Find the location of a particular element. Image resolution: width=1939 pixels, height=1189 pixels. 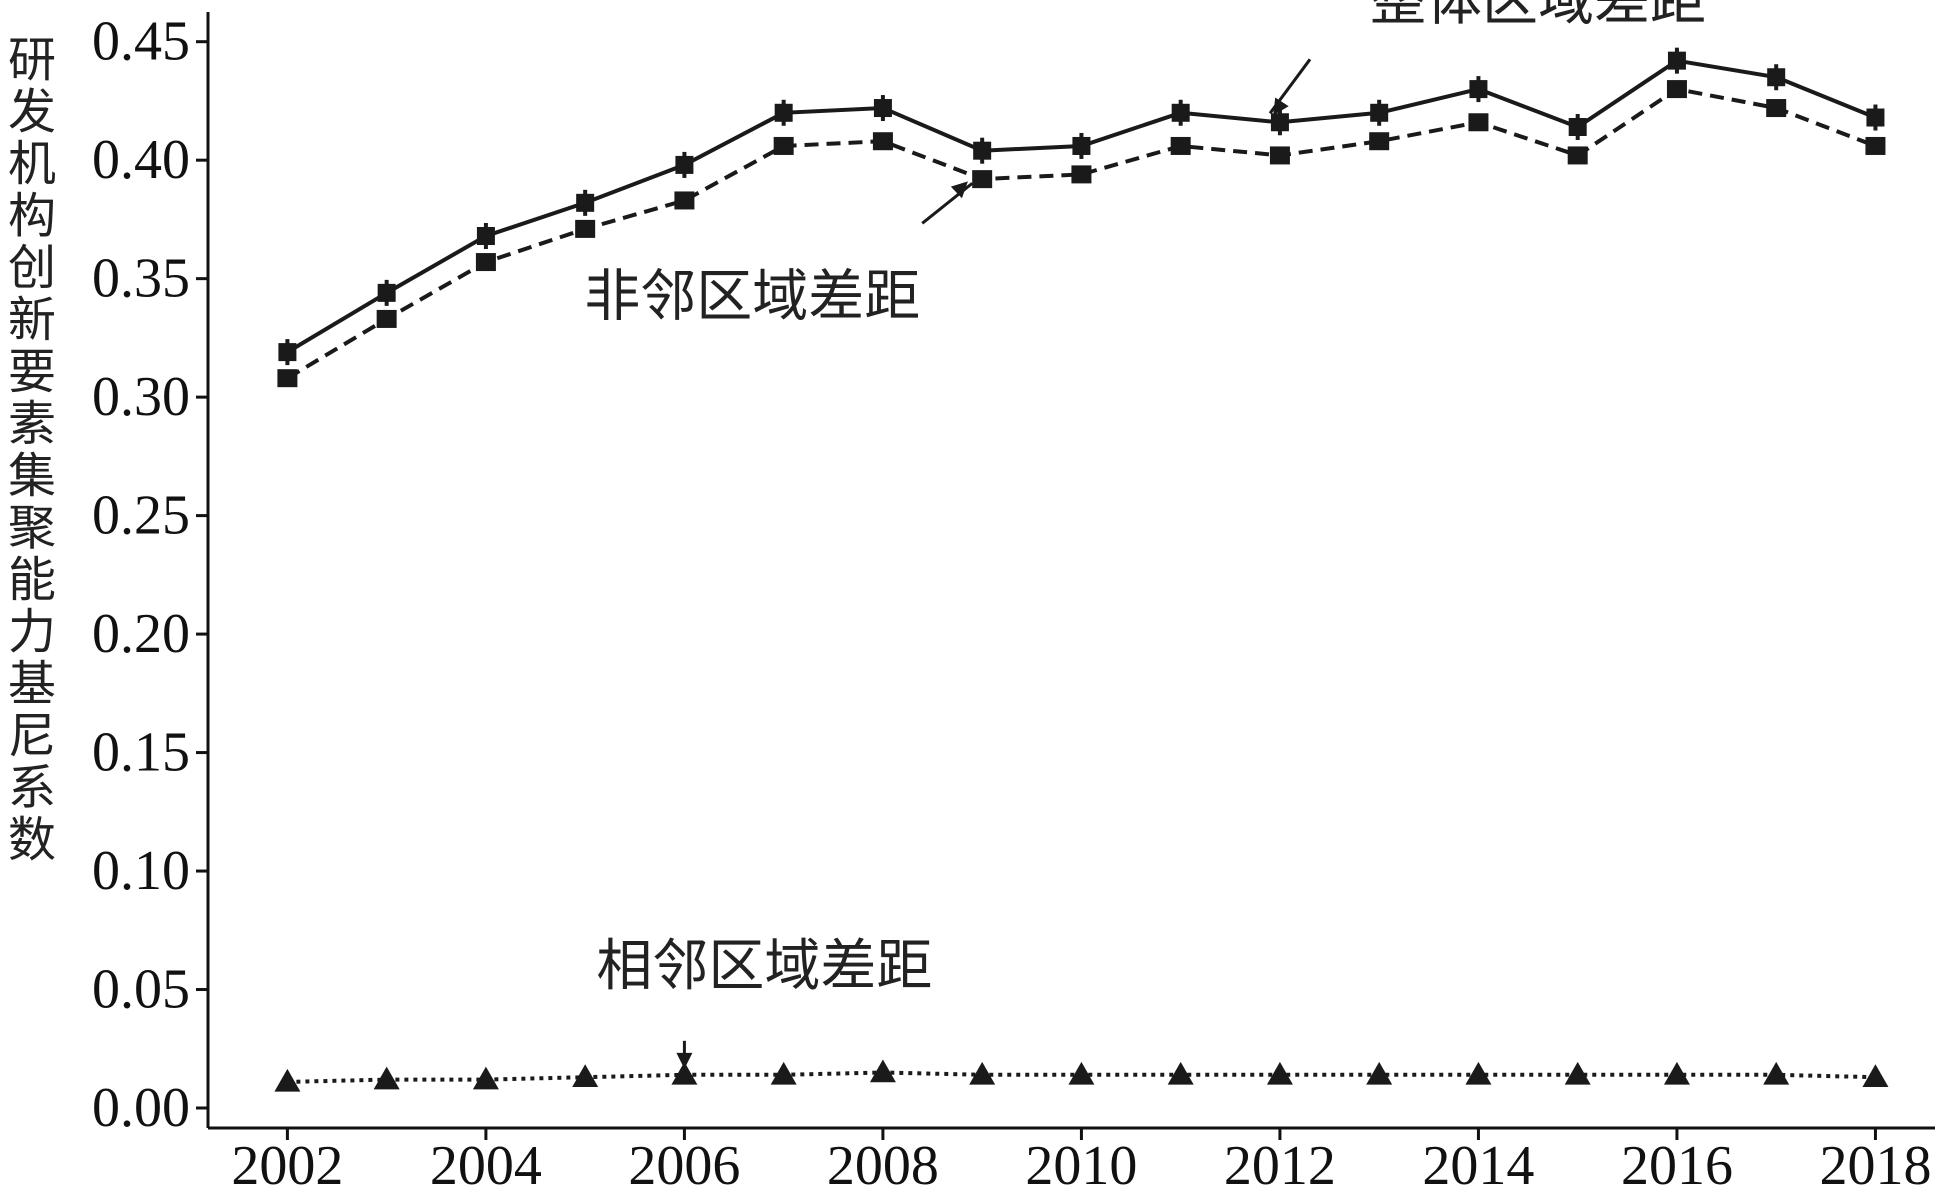

x-tick-label: 2012 is located at coordinates (1280, 1162).